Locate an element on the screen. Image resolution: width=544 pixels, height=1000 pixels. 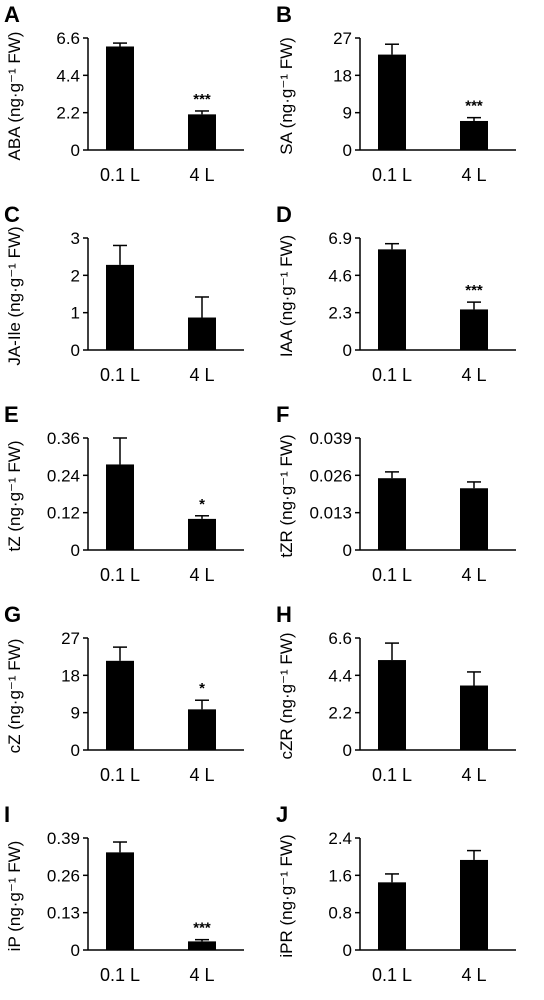
panel-letter: F is located at coordinates (282, 414).